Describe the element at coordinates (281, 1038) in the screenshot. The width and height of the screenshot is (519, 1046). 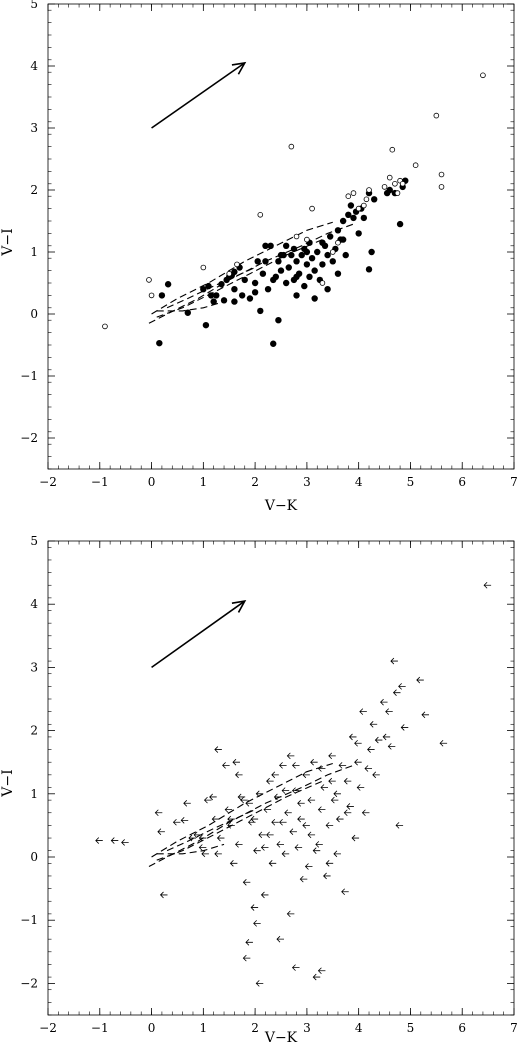
I see `x-axis-label: V−K` at that location.